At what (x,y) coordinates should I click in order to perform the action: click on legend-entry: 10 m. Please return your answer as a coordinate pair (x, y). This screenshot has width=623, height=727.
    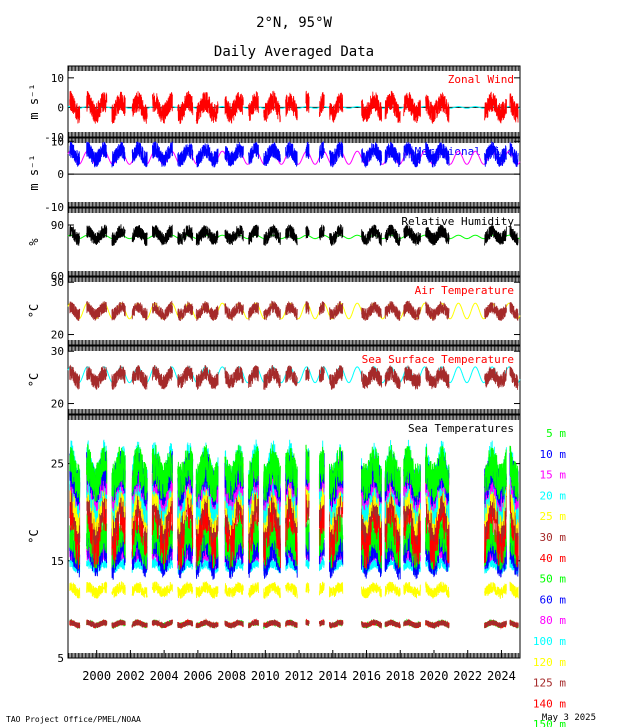
    Looking at the image, I should click on (553, 454).